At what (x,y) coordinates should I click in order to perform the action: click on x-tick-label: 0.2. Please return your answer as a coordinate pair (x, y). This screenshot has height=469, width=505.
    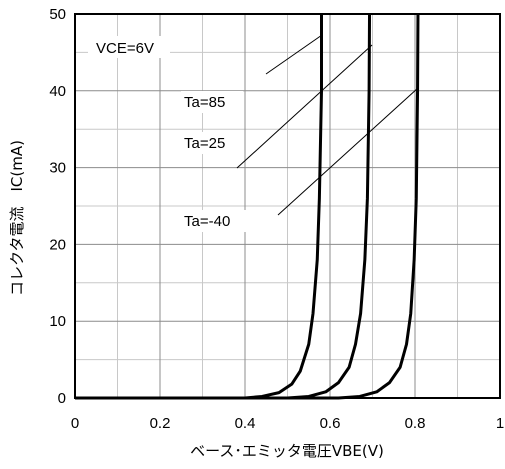
    Looking at the image, I should click on (160, 423).